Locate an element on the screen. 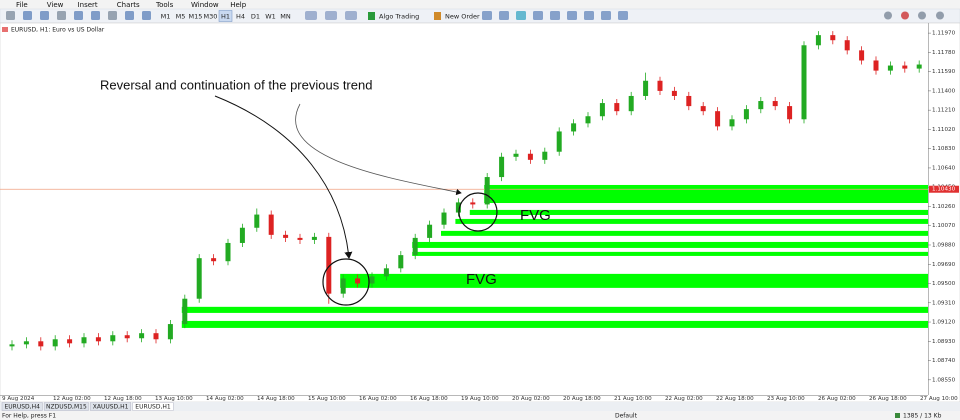  status-bar is located at coordinates (480, 415).